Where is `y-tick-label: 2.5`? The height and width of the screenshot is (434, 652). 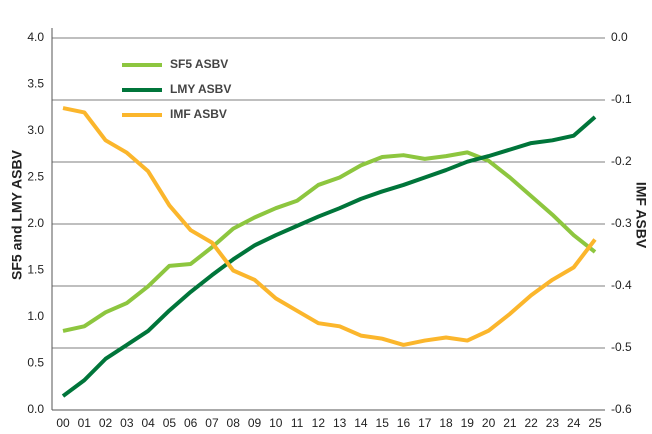 y-tick-label: 2.5 is located at coordinates (35, 177).